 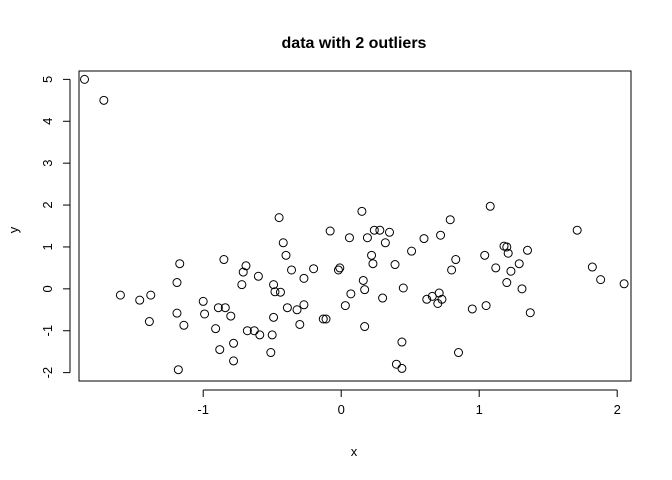 I want to click on y-tick-label: -2, so click(x=47, y=373).